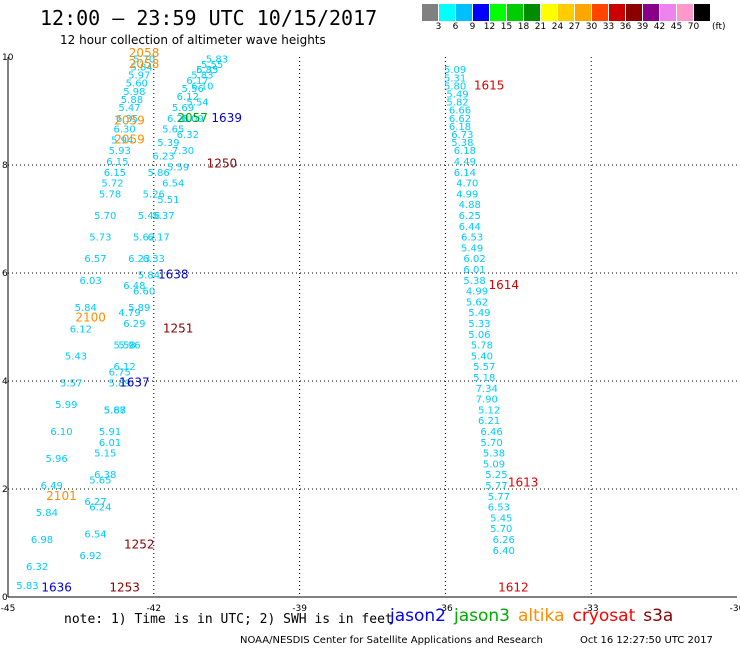 The width and height of the screenshot is (740, 650). I want to click on y-tick-label: 8, so click(5, 166).